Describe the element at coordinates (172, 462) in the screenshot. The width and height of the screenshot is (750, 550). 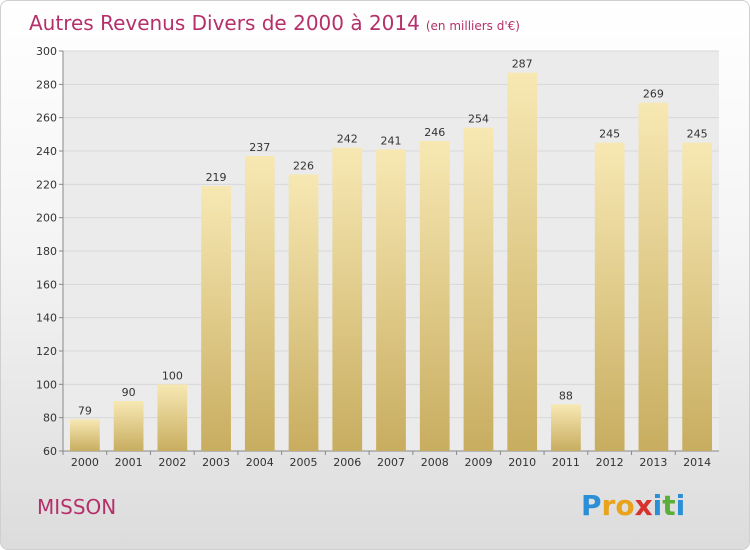
I see `x-tick-label: 2002` at that location.